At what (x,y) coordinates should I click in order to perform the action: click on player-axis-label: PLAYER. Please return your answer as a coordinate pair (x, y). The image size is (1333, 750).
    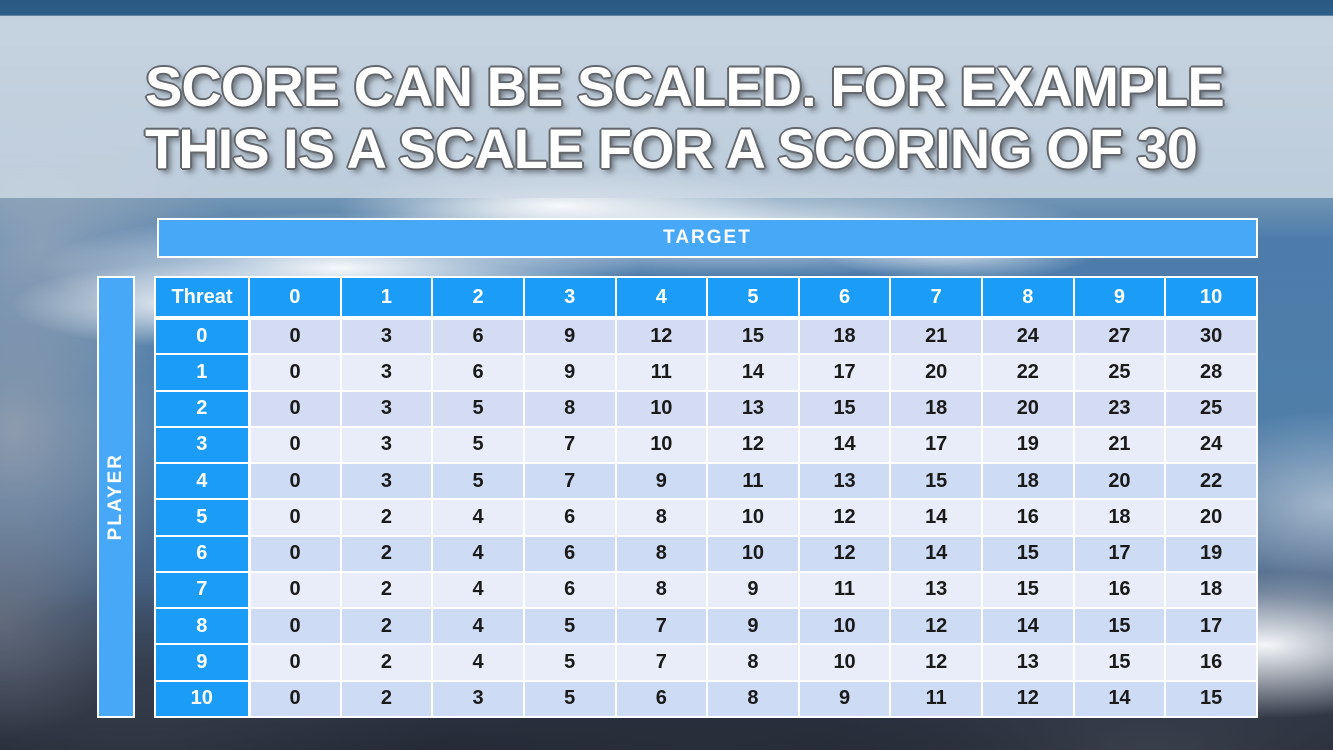
    Looking at the image, I should click on (115, 497).